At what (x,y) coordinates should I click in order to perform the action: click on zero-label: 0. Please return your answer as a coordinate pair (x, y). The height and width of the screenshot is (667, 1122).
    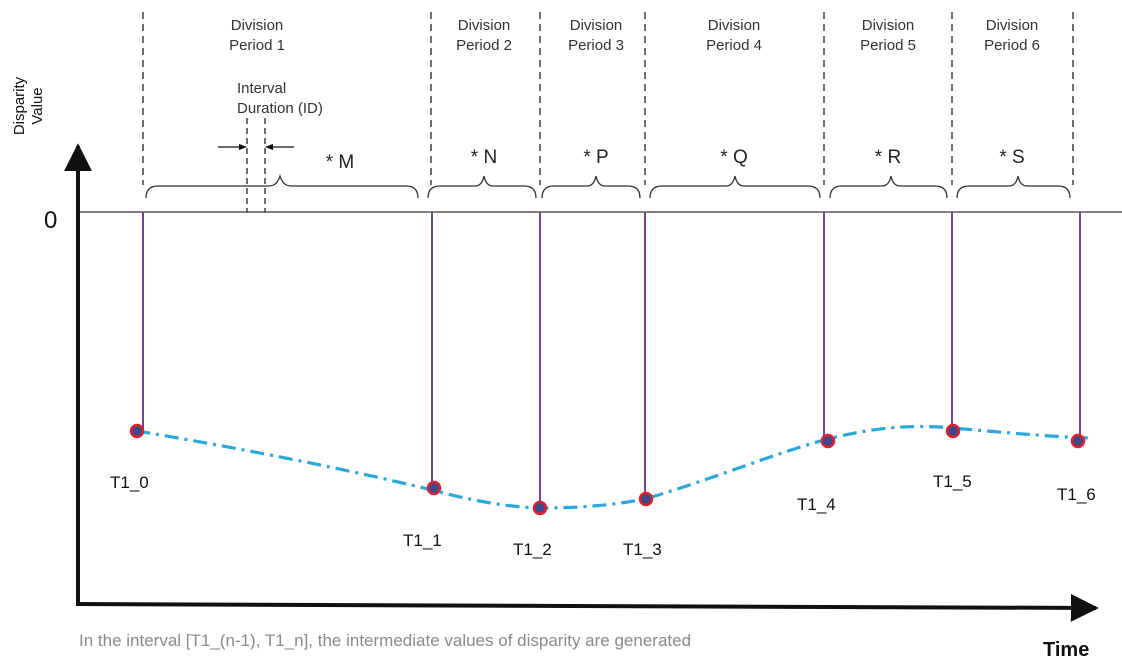
    Looking at the image, I should click on (50, 220).